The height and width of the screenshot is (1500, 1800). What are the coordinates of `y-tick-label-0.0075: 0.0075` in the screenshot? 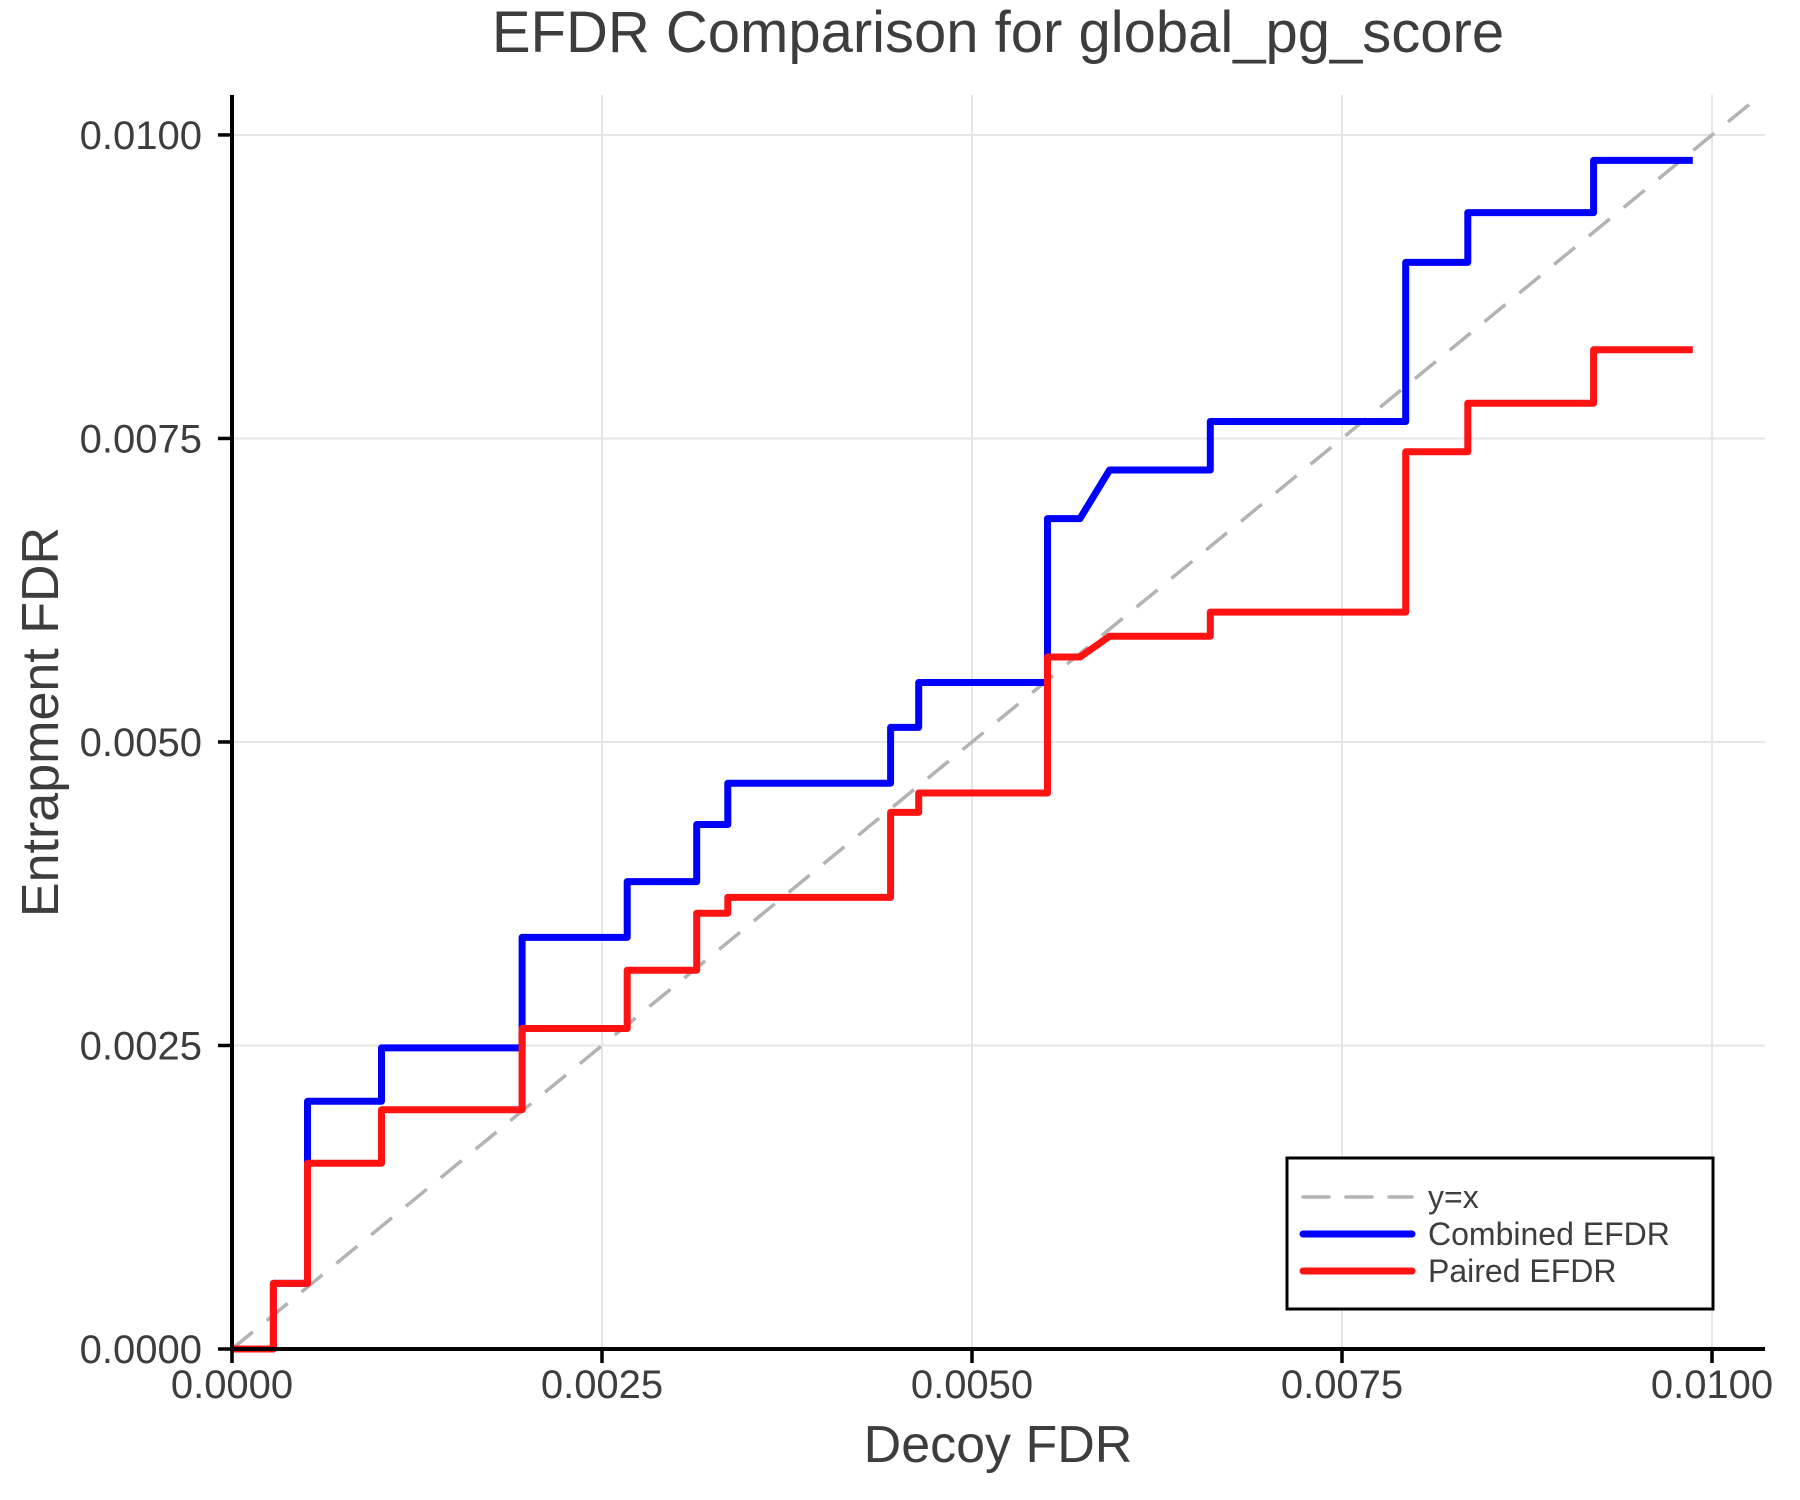 It's located at (141, 439).